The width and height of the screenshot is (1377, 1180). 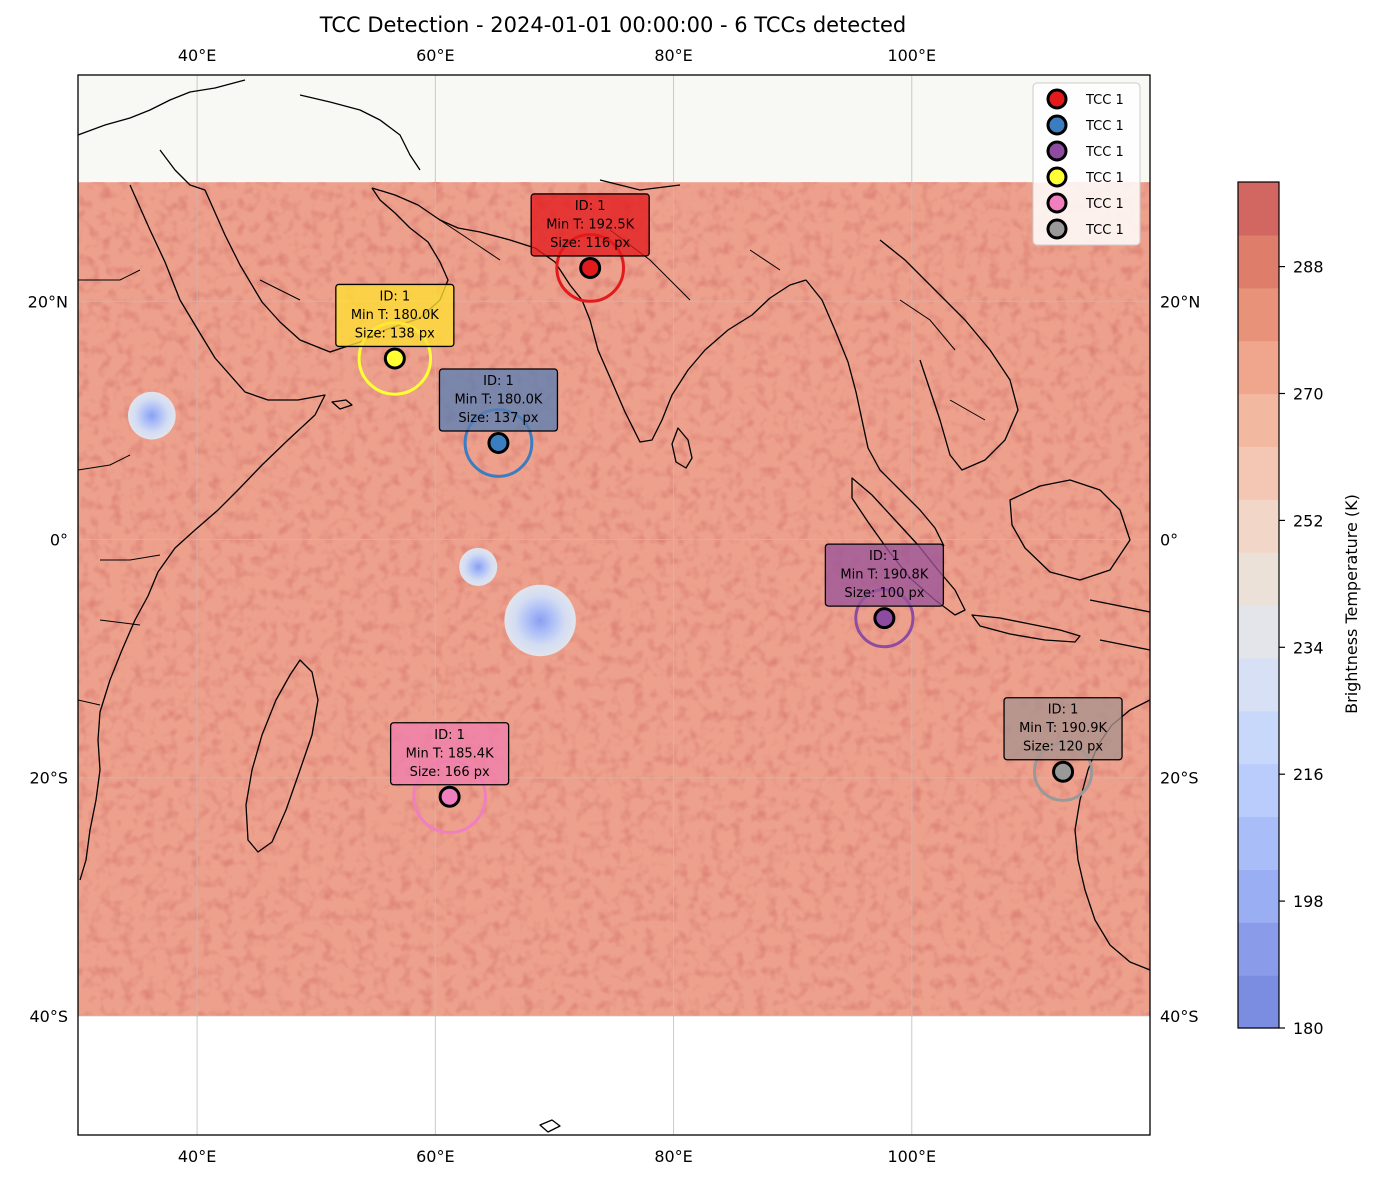 I want to click on tcc-2: ID: 1 Min T: 180.0K Size: 138 px, so click(x=395, y=339).